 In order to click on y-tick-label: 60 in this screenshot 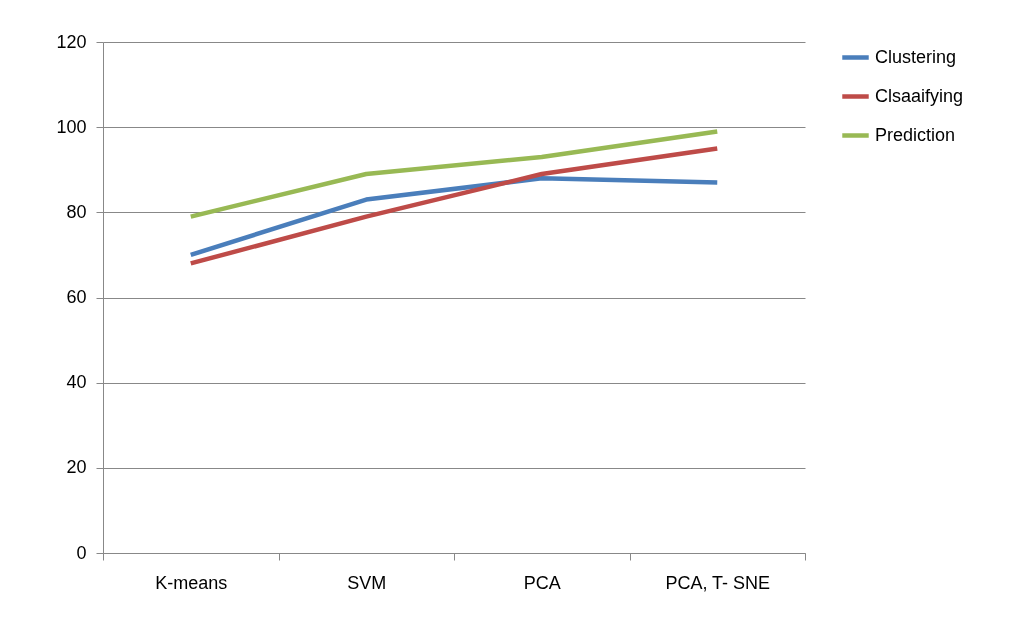, I will do `click(76, 297)`.